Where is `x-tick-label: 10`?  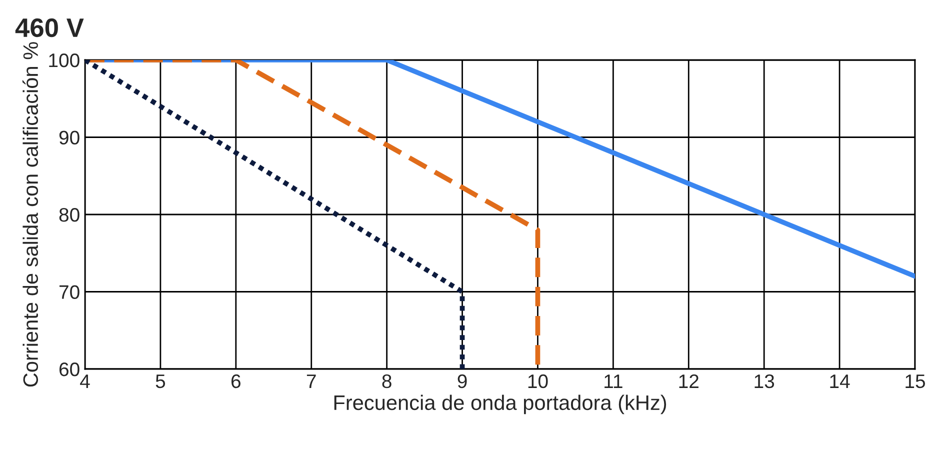 x-tick-label: 10 is located at coordinates (538, 381).